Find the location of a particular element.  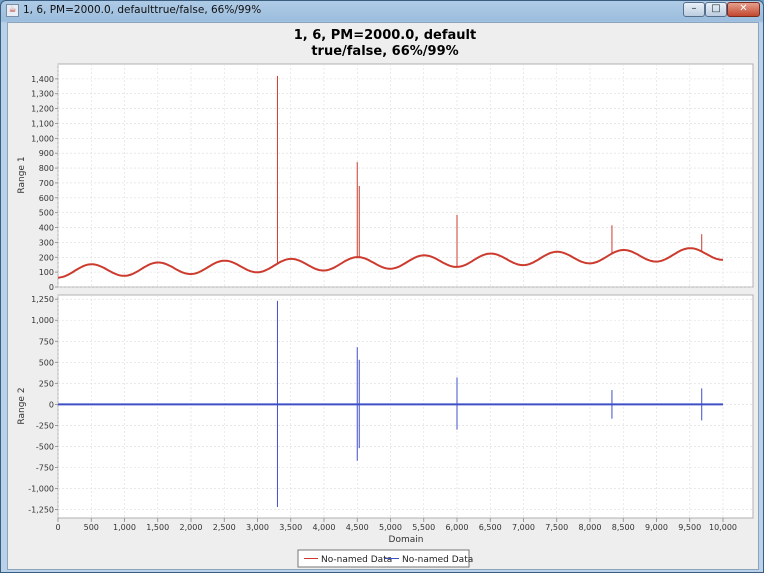

y-tick-label: 750 is located at coordinates (46, 341).